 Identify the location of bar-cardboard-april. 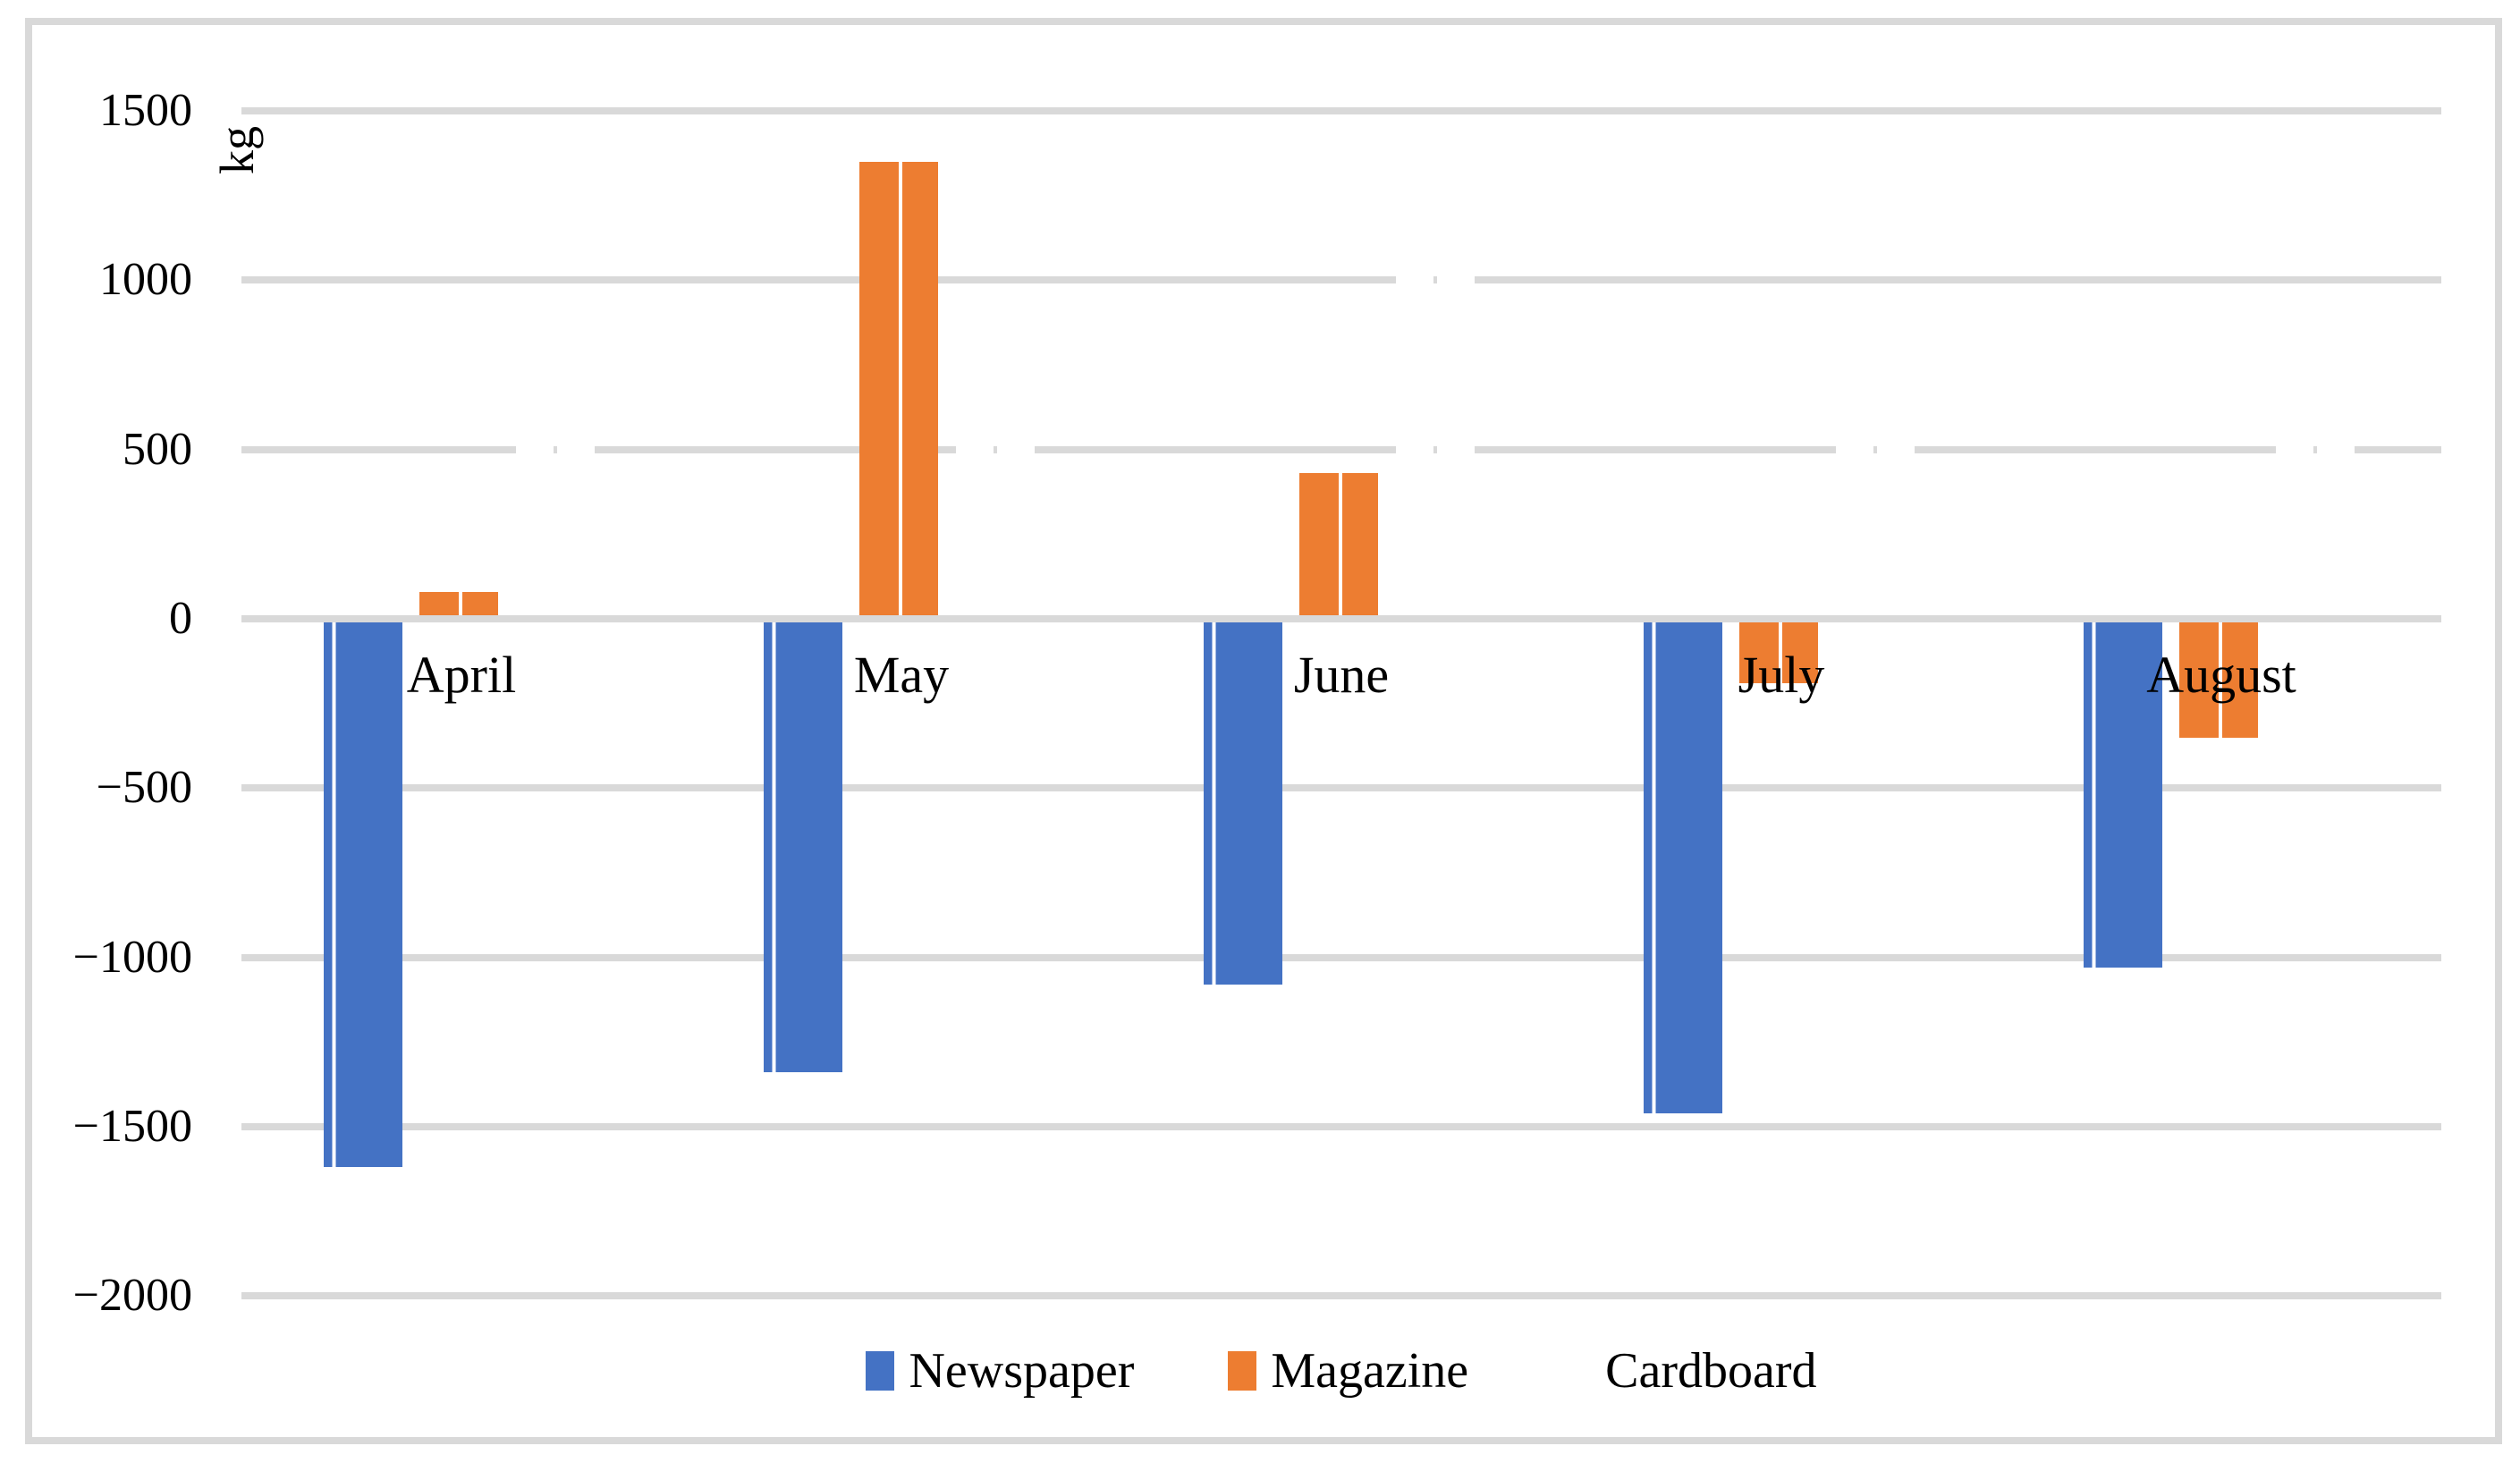
(555, 498).